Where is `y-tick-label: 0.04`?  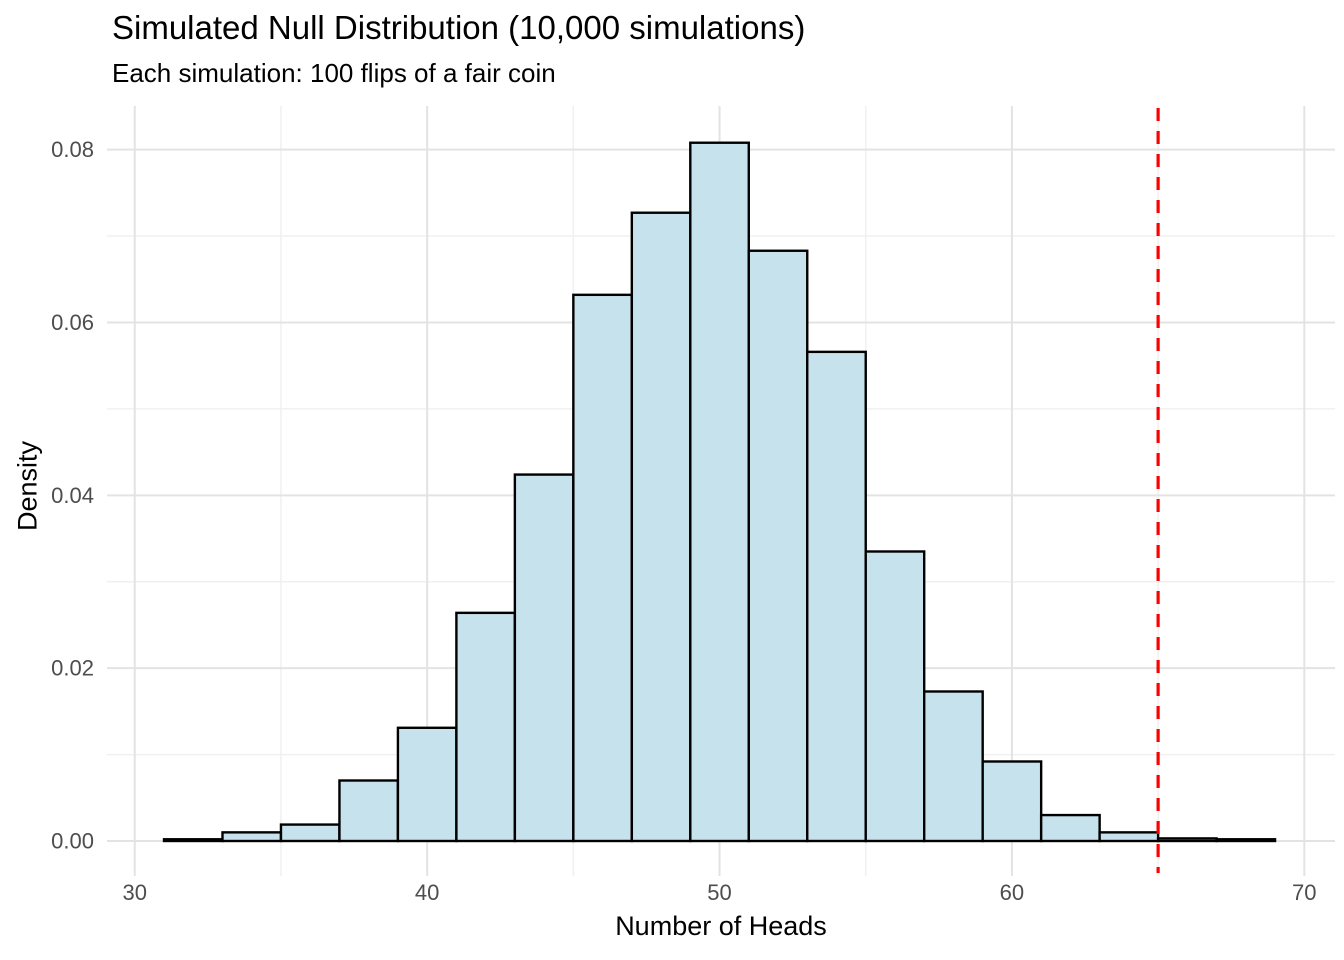
y-tick-label: 0.04 is located at coordinates (72, 495).